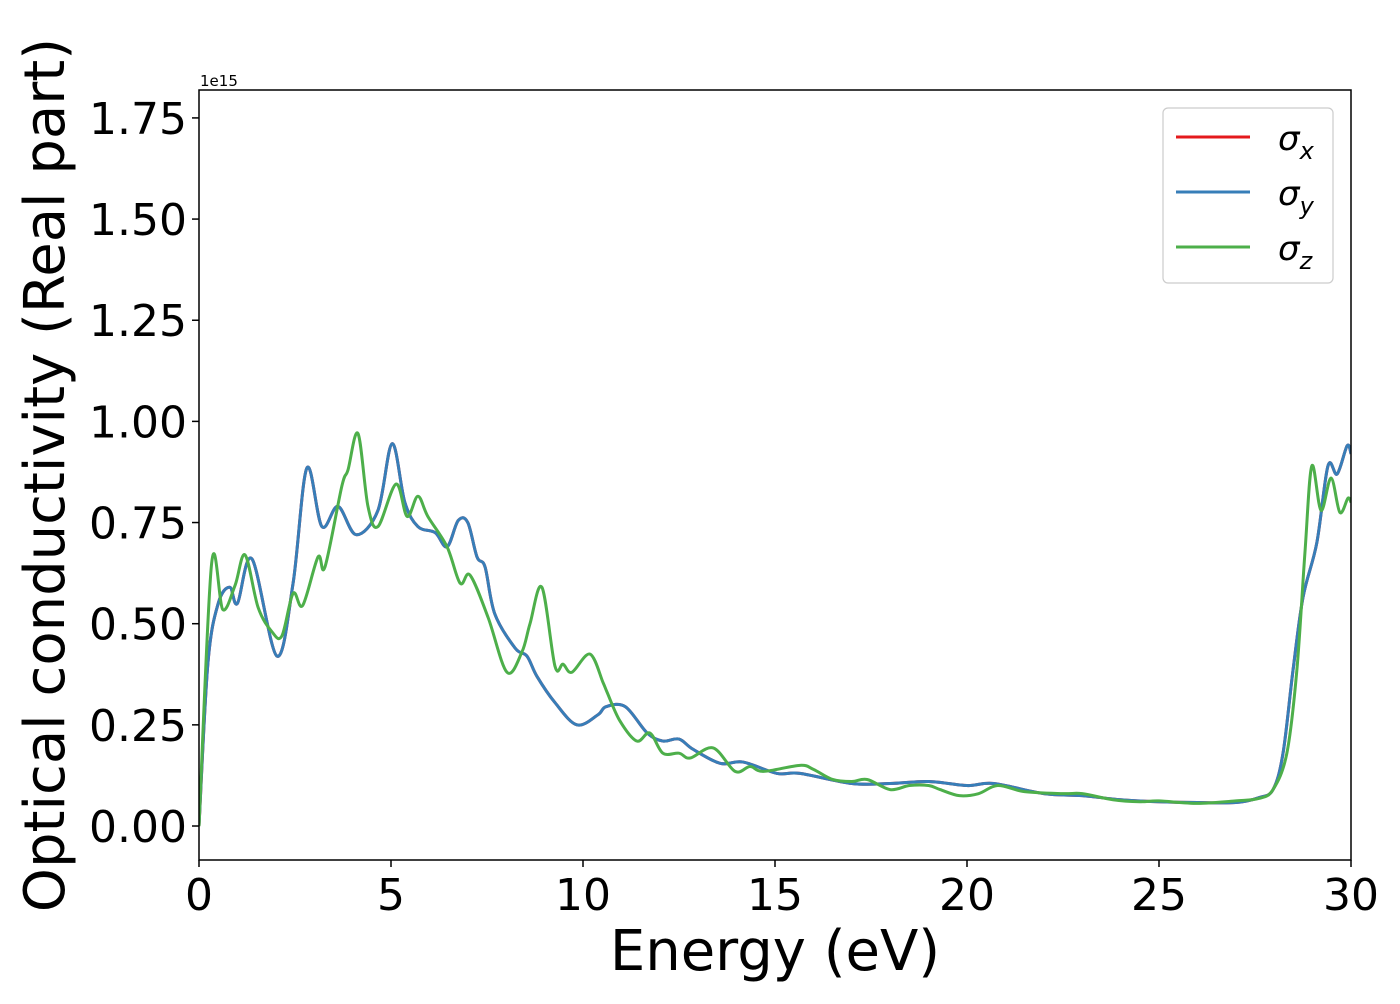  Describe the element at coordinates (138, 220) in the screenshot. I see `y-tick-label: 1.50` at that location.